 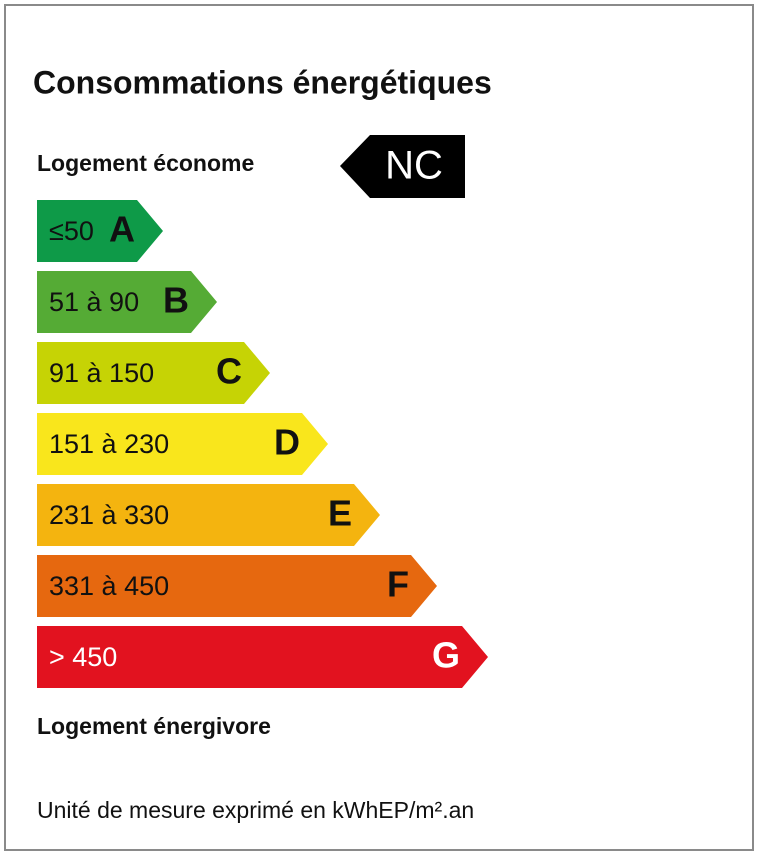 What do you see at coordinates (229, 371) in the screenshot?
I see `class-letter: C` at bounding box center [229, 371].